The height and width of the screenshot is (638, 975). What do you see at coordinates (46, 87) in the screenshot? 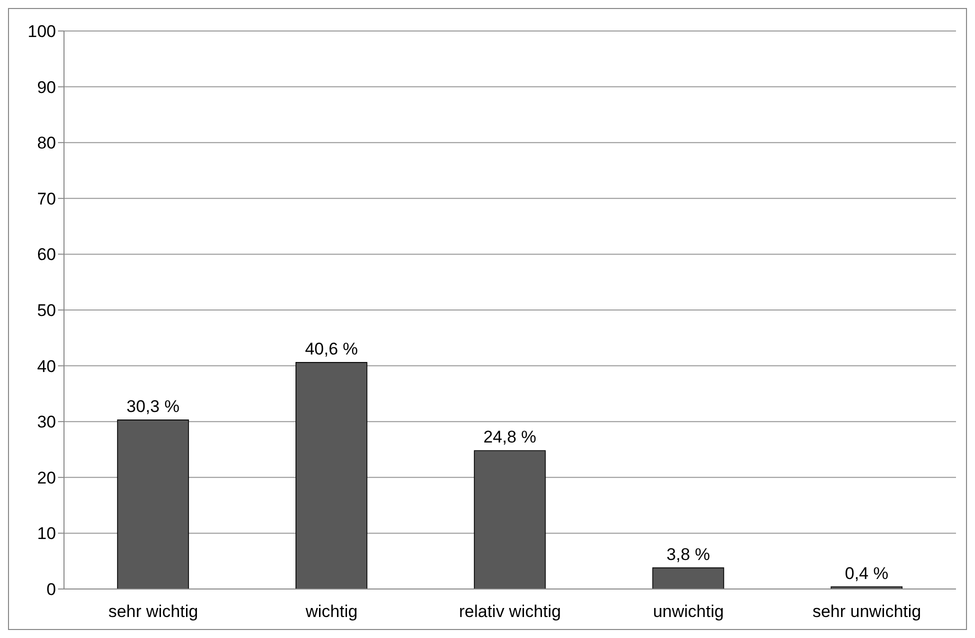
I see `y-tick-label: 90` at bounding box center [46, 87].